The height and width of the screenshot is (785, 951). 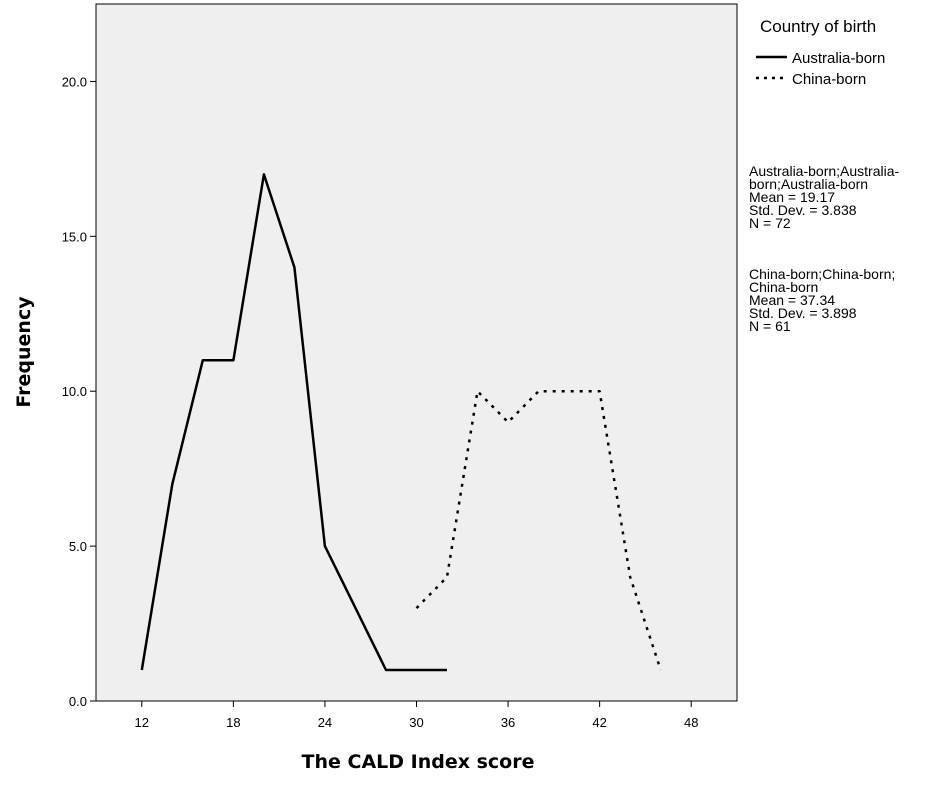 I want to click on stats-std-dev: Std. Dev. = 3.838, so click(x=803, y=210).